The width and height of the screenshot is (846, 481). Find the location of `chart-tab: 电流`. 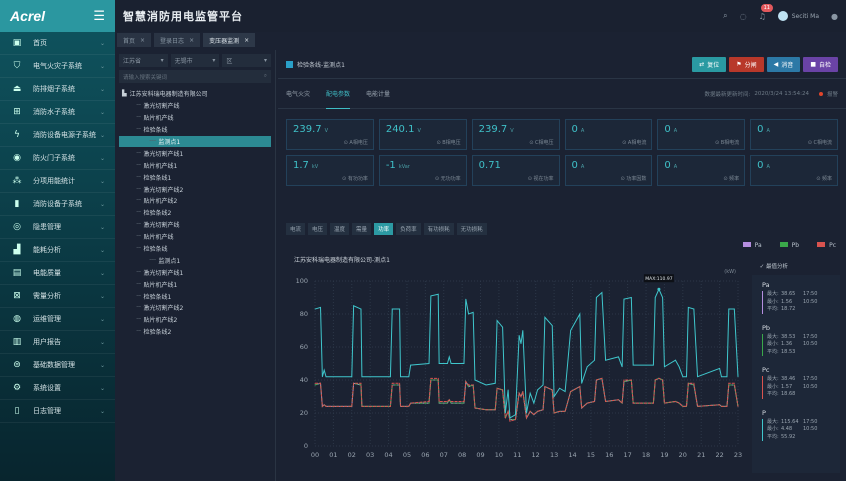

chart-tab: 电流 is located at coordinates (296, 229).